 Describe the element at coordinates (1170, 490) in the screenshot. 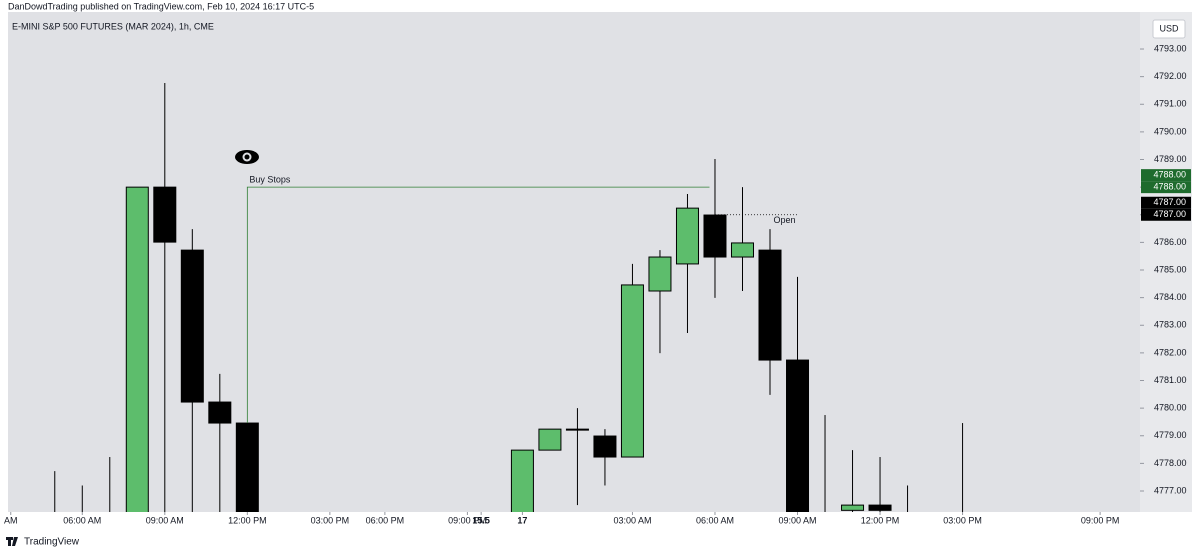

I see `y-tick-label: 4777.00` at that location.